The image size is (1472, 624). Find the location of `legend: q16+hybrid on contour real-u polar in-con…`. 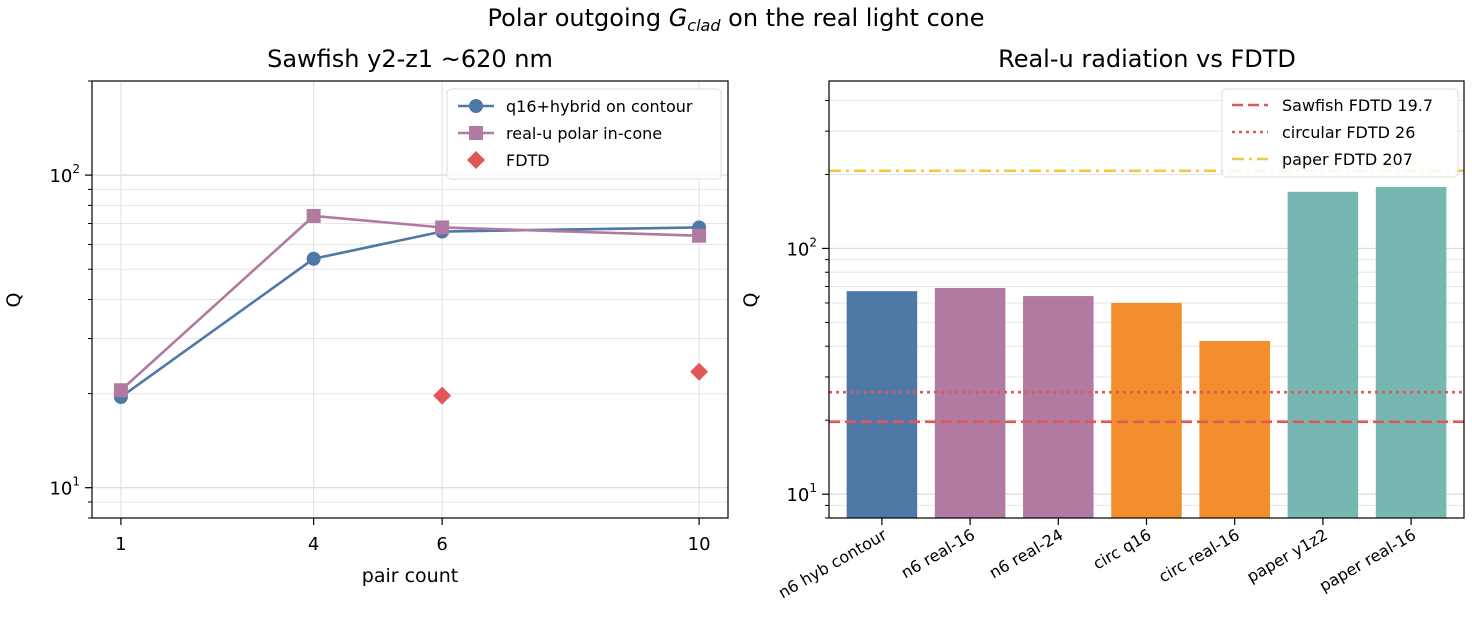

legend: q16+hybrid on contour real-u polar in-con… is located at coordinates (584, 134).